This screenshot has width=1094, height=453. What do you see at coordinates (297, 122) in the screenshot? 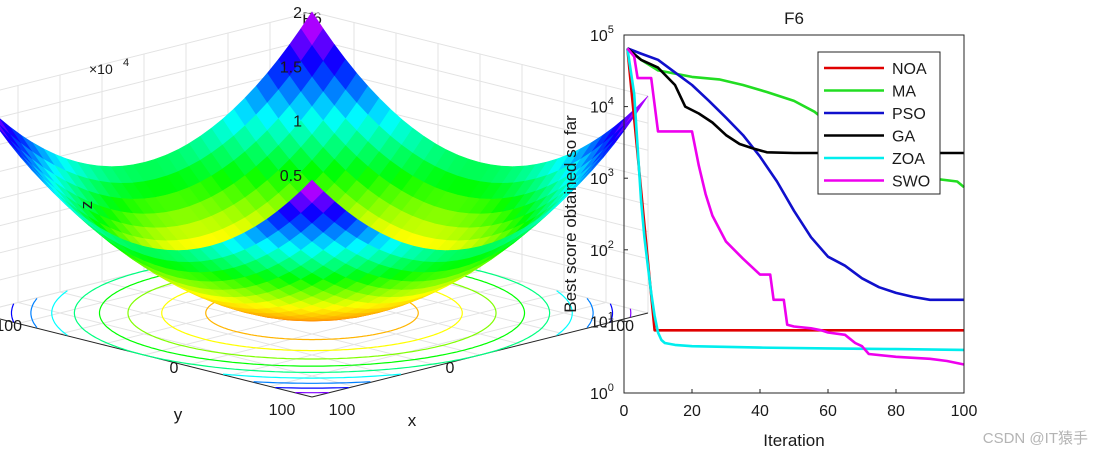
I see `surface-z-tick: 1` at bounding box center [297, 122].